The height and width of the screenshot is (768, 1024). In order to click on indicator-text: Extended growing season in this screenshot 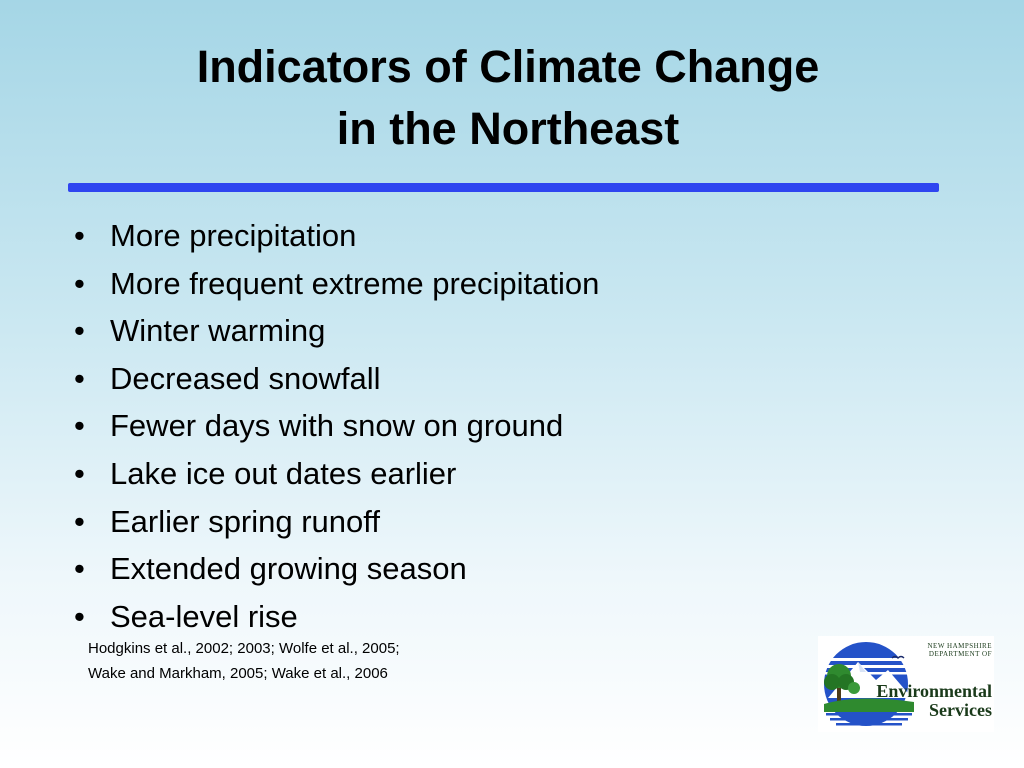, I will do `click(288, 569)`.